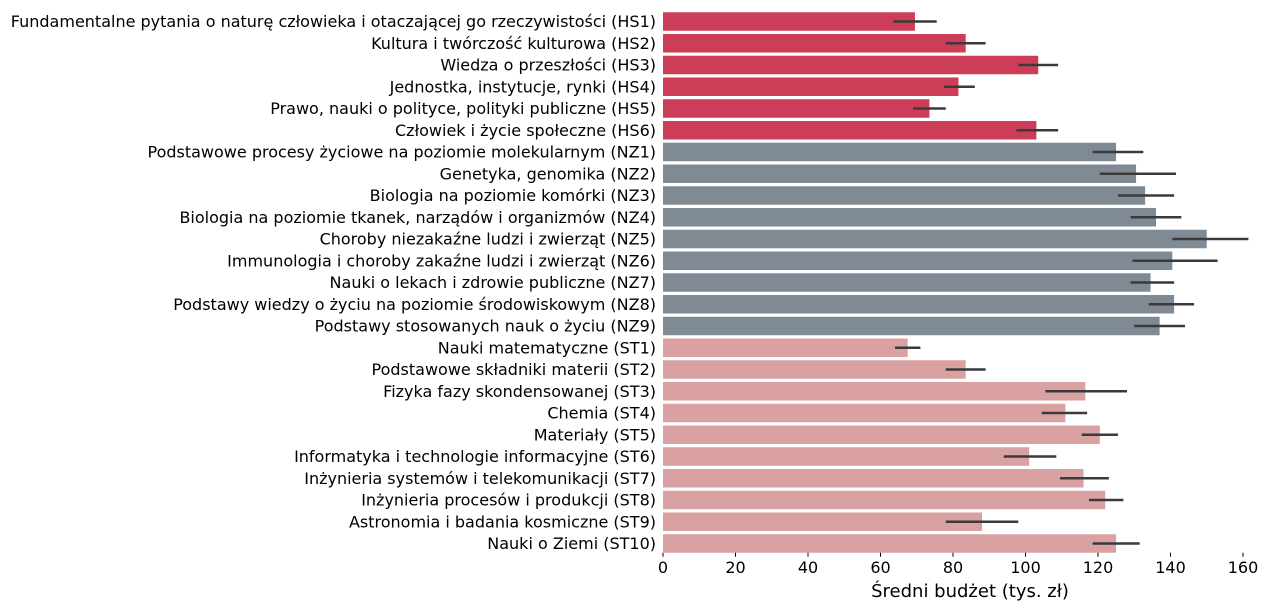 The height and width of the screenshot is (608, 1287). I want to click on x-tick-label-8: 160, so click(1243, 567).